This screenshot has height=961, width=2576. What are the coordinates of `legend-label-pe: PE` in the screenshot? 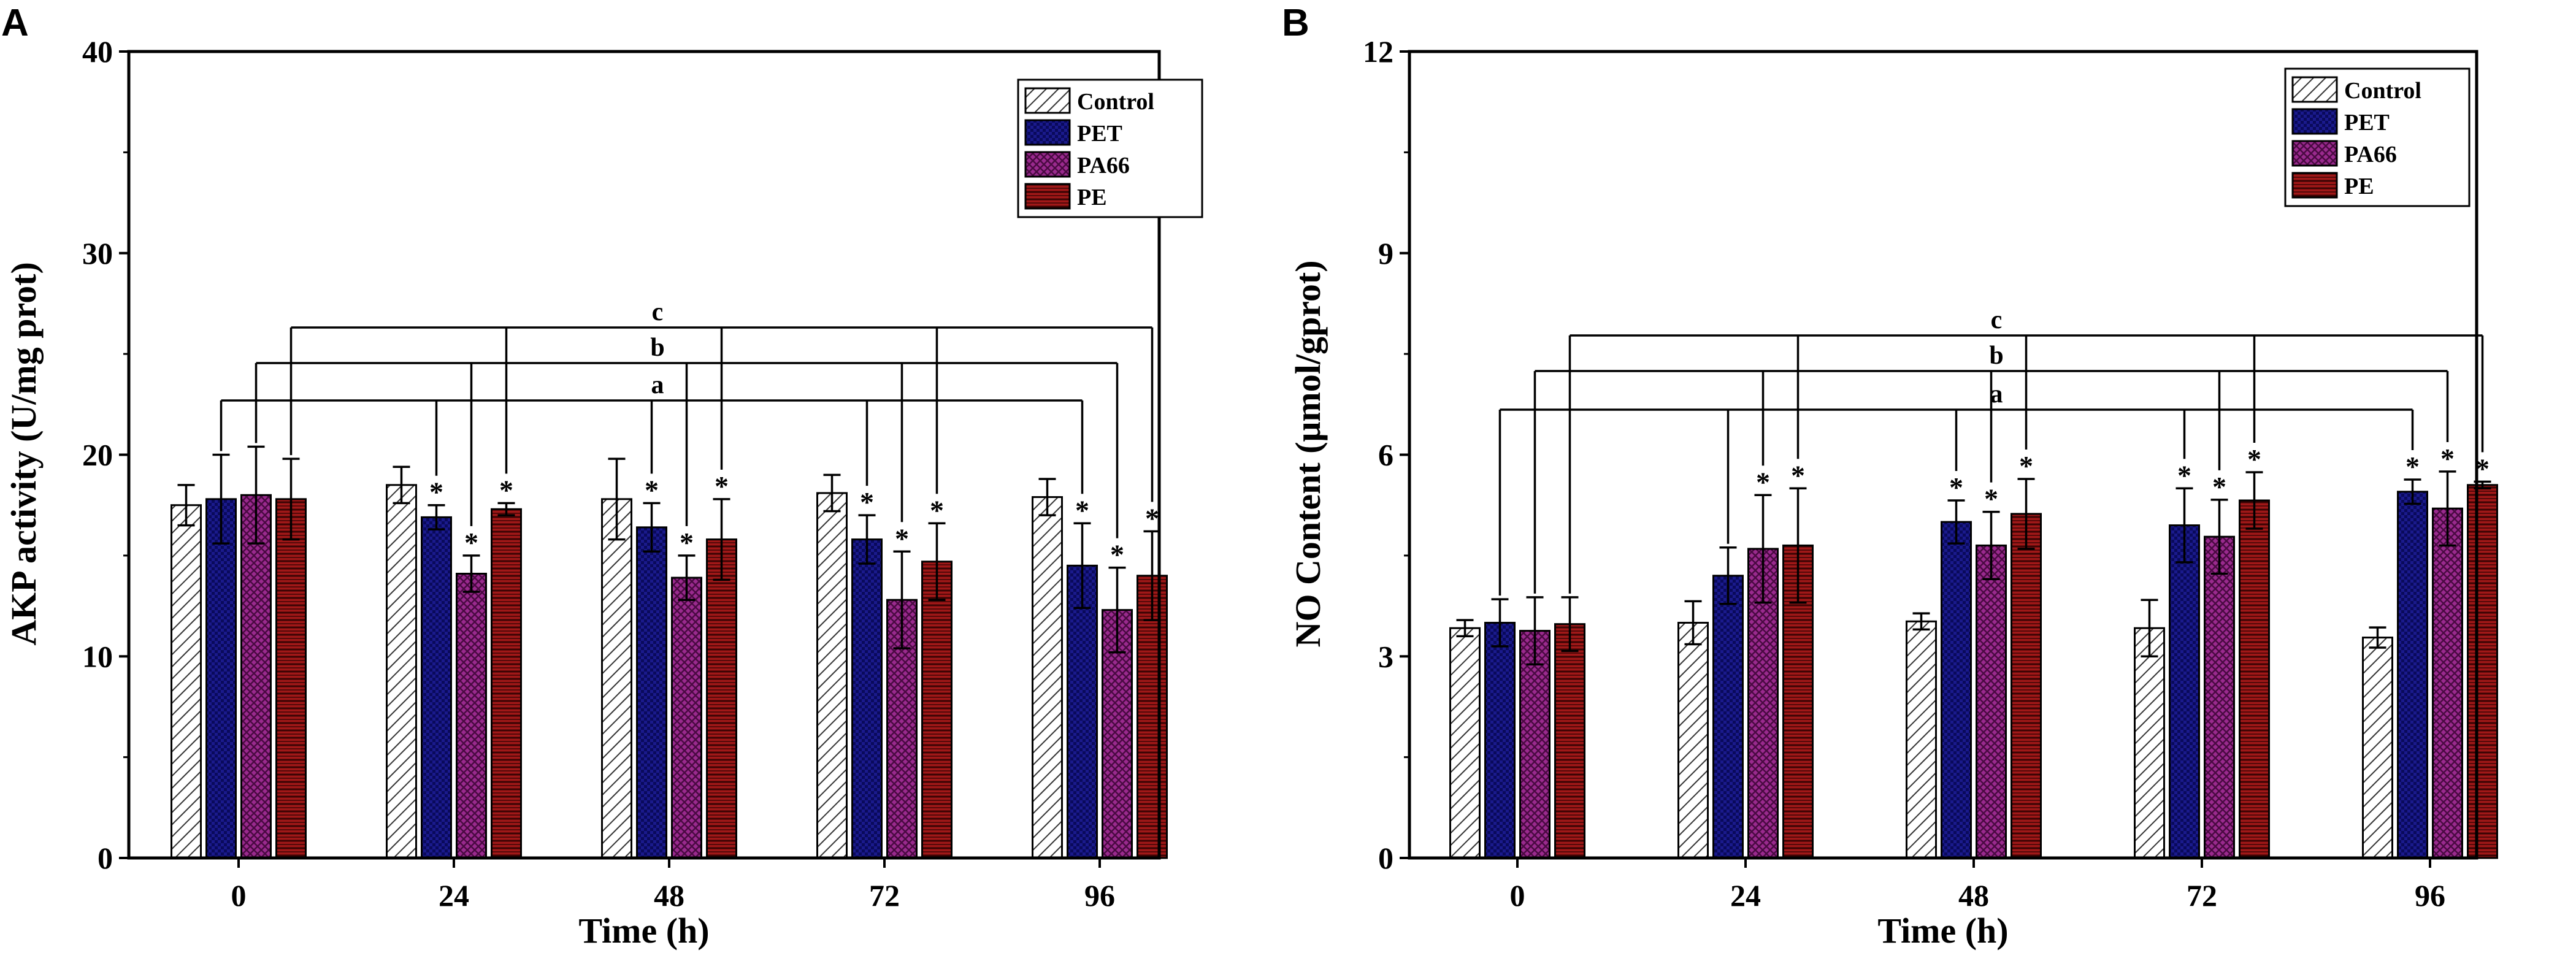 It's located at (2359, 186).